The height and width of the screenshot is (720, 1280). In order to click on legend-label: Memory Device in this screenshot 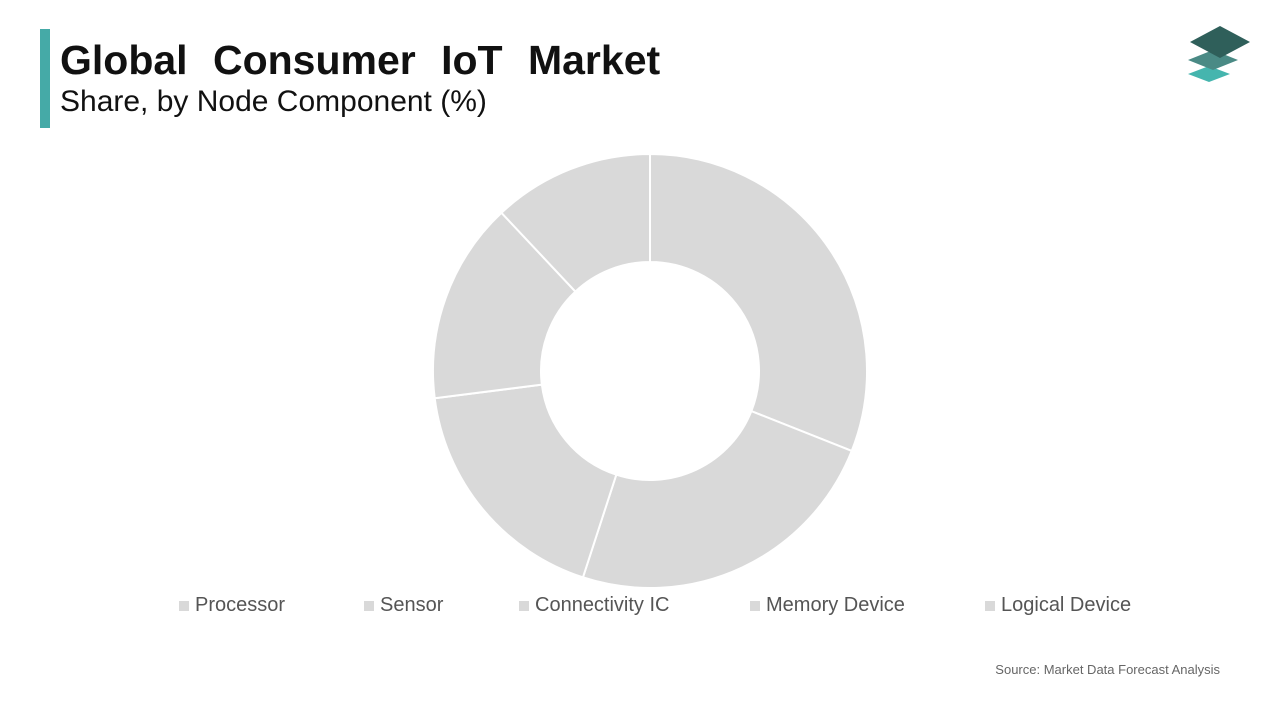, I will do `click(835, 605)`.